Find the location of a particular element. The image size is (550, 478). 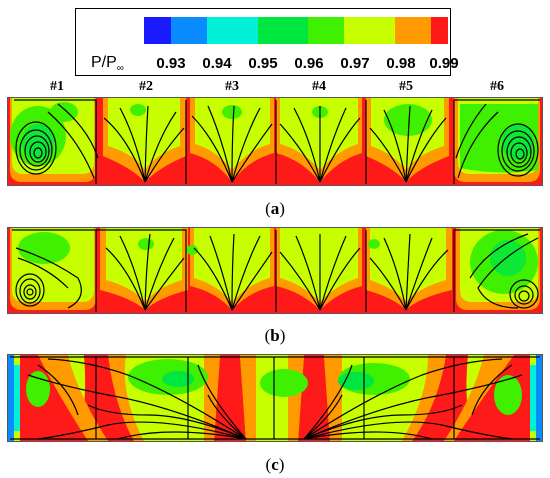

caption-a: (a) is located at coordinates (275, 209).